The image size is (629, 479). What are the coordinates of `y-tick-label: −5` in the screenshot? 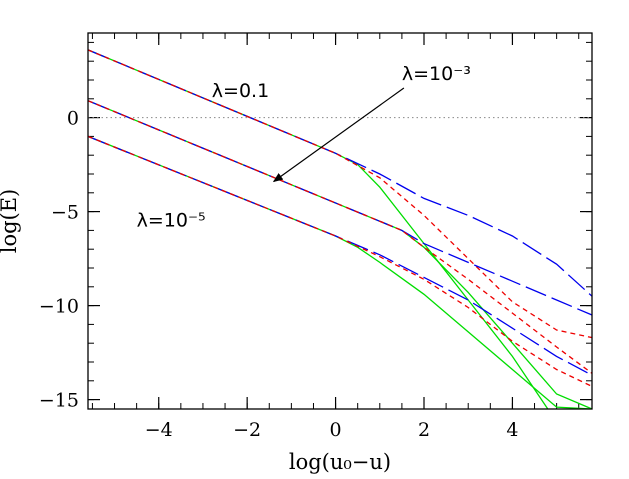 It's located at (65, 213).